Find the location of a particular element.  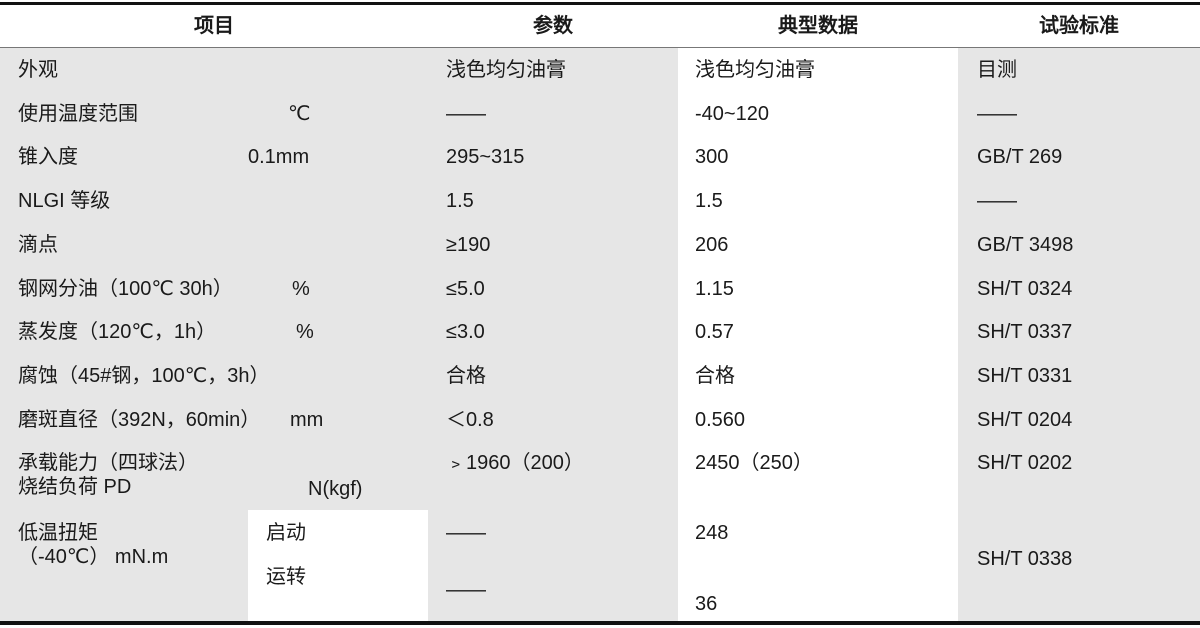

row-standard: SH/T 0204 is located at coordinates (1025, 419).